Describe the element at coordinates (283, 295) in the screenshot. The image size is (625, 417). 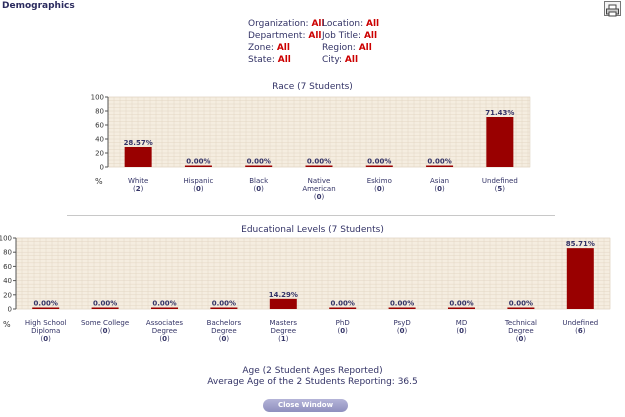
I see `data-label: 14.29%` at that location.